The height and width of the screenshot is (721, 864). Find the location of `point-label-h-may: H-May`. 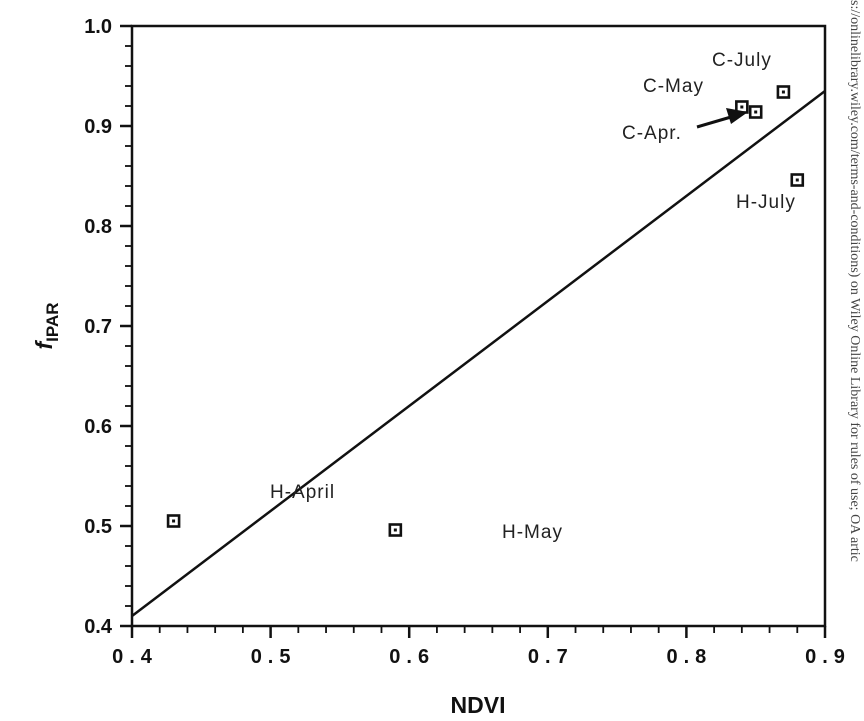

point-label-h-may: H-May is located at coordinates (532, 532).